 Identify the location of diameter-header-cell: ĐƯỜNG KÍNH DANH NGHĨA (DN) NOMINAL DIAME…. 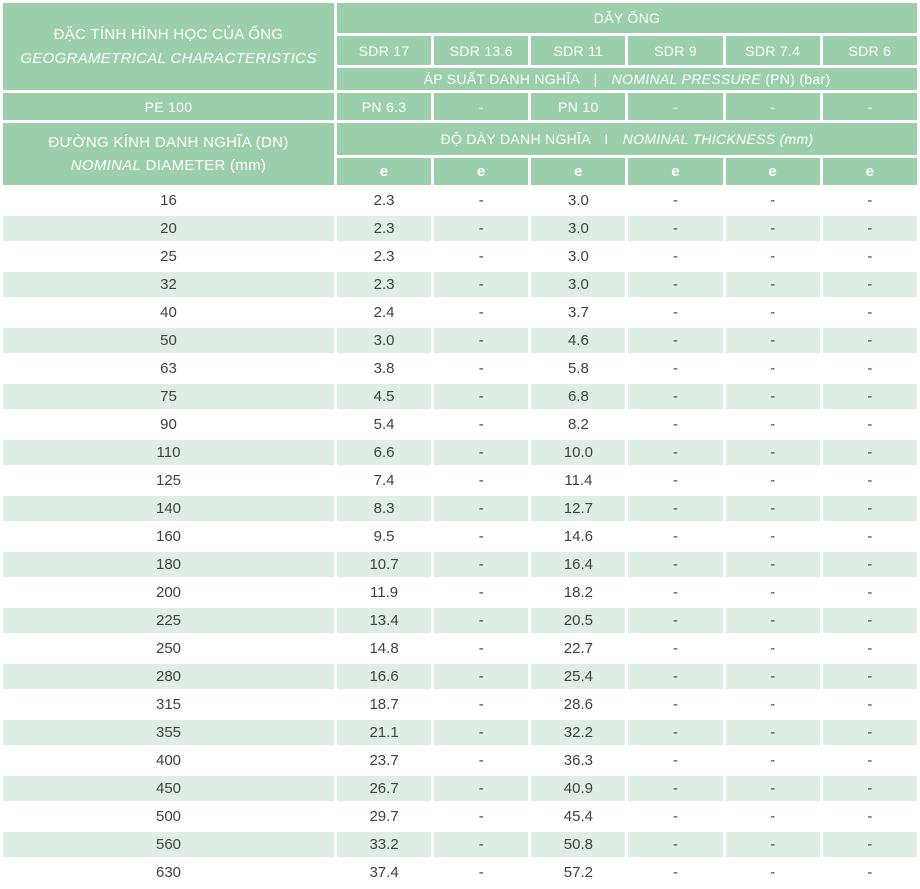
(168, 154).